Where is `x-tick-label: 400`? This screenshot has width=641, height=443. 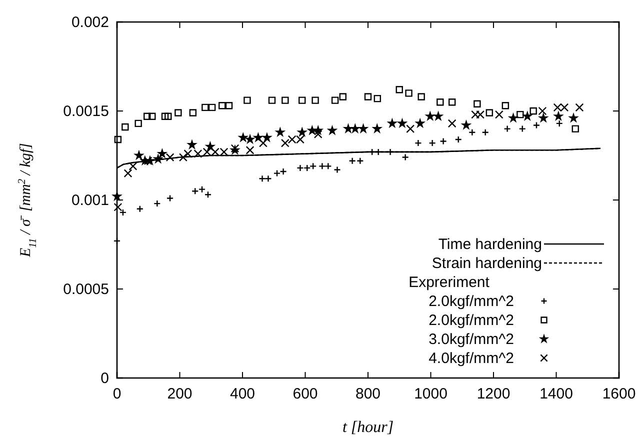 x-tick-label: 400 is located at coordinates (243, 394).